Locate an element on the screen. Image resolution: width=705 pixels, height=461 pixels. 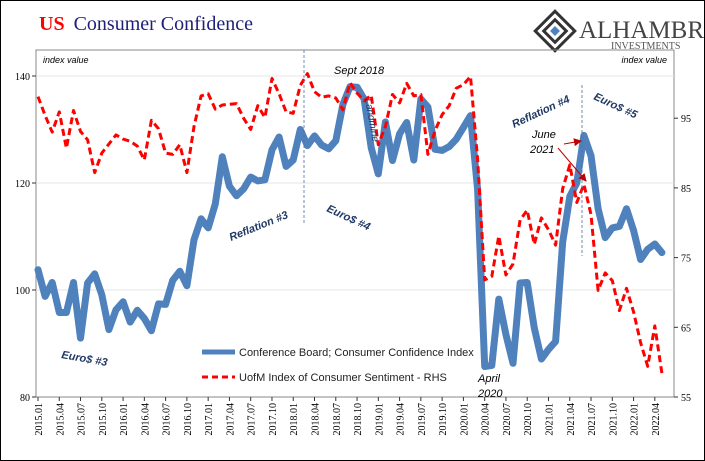
x-tick-label: 2019.10 is located at coordinates (443, 419).